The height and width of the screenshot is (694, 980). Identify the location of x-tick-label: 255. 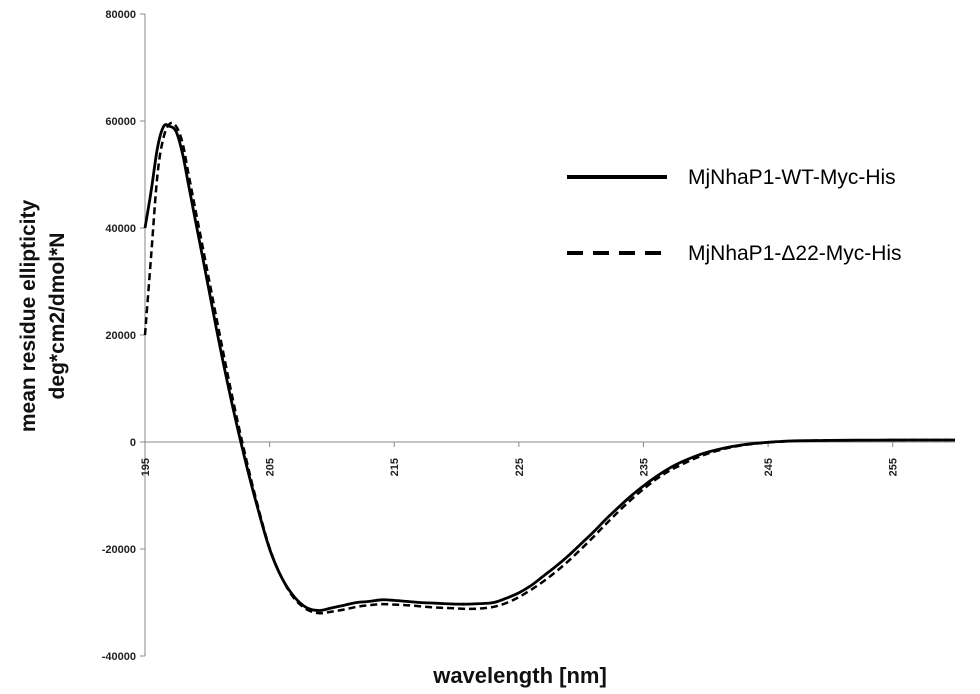
(894, 467).